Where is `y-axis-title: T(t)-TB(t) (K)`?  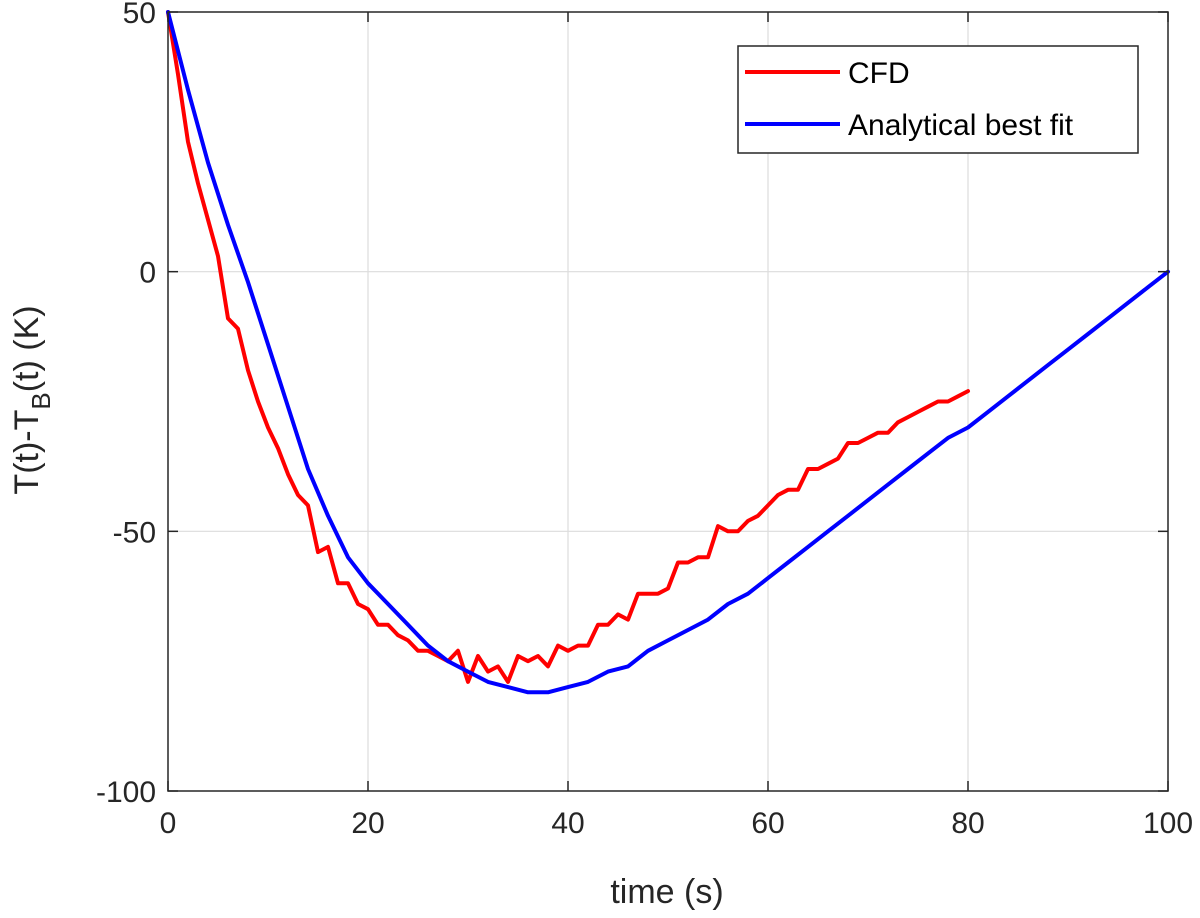
y-axis-title: T(t)-TB(t) (K) is located at coordinates (32, 399).